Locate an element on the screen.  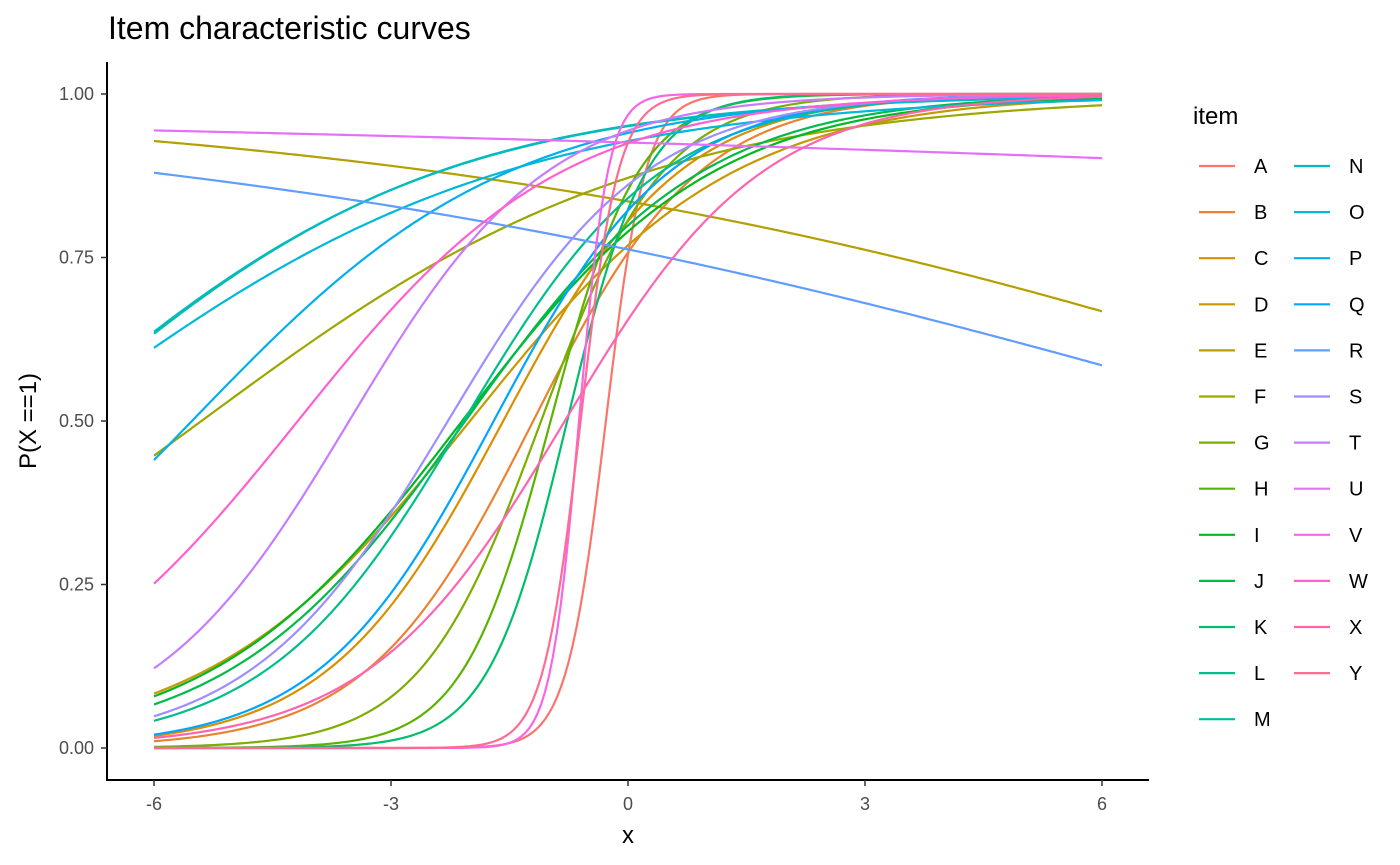
legend-items: A B C D E F G H I J K L M N O P Q R S T U V W X Y is located at coordinates (1283, 443).